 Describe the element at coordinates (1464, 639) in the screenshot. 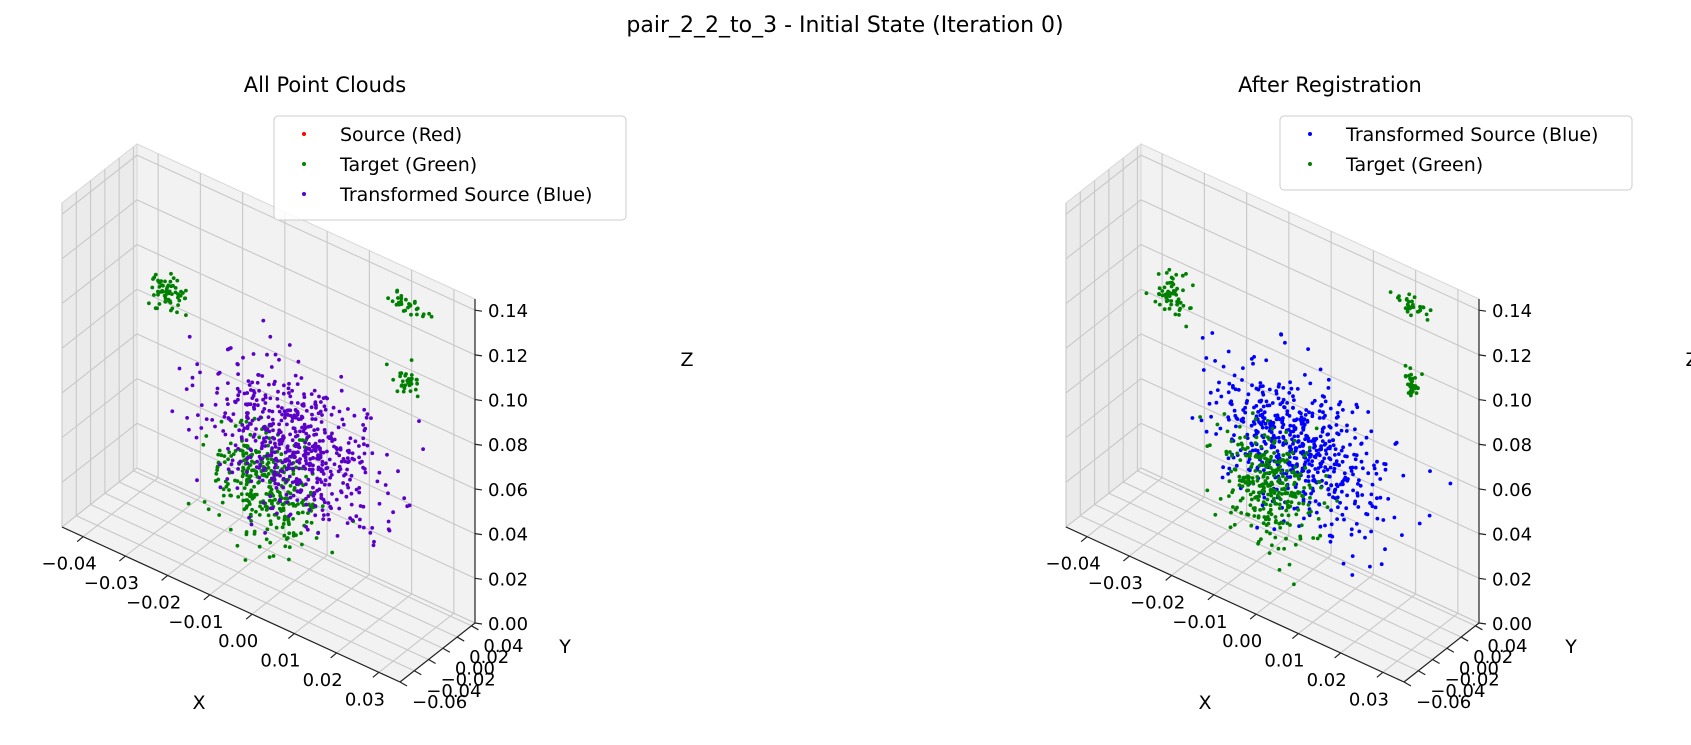

I see `y-tick` at that location.